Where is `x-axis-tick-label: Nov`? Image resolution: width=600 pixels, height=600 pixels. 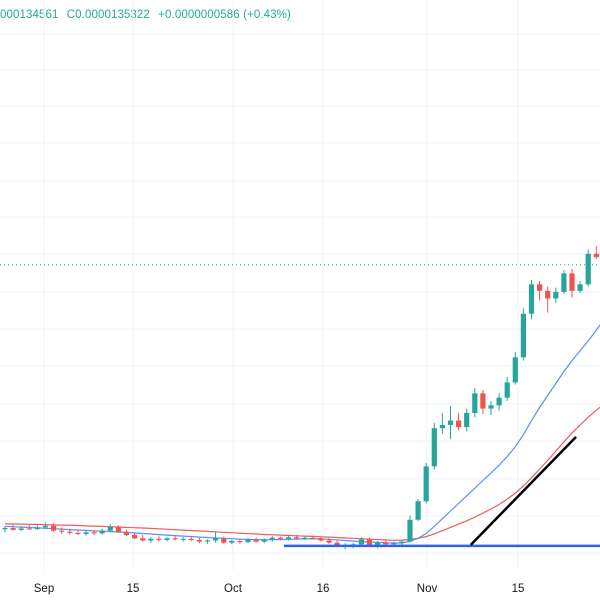
x-axis-tick-label: Nov is located at coordinates (427, 589).